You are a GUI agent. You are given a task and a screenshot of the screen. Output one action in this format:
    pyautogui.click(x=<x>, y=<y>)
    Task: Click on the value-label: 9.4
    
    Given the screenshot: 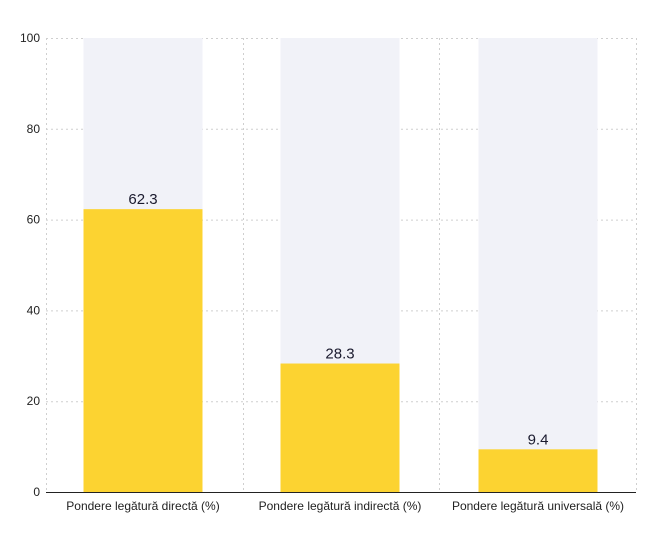 What is the action you would take?
    pyautogui.click(x=538, y=439)
    